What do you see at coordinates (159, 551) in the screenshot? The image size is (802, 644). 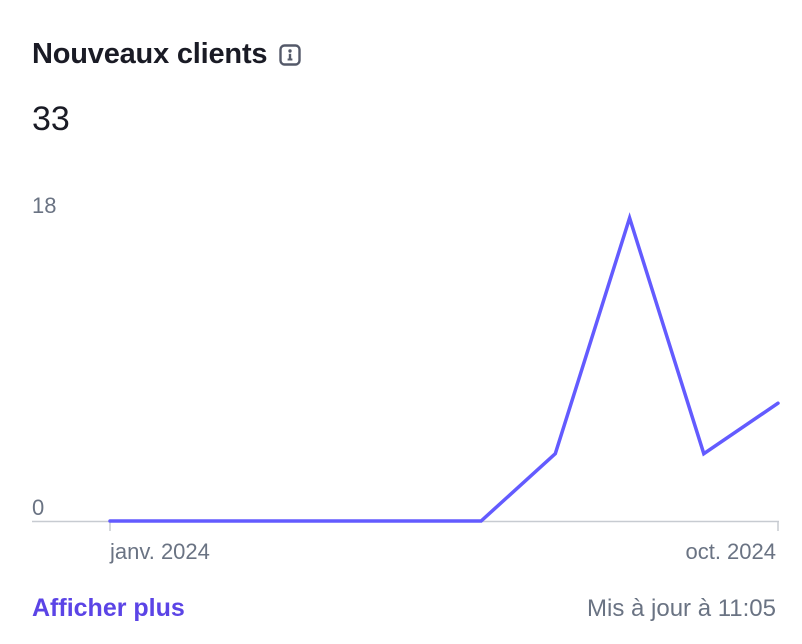 I see `x-tick-label-start: janv. 2024` at bounding box center [159, 551].